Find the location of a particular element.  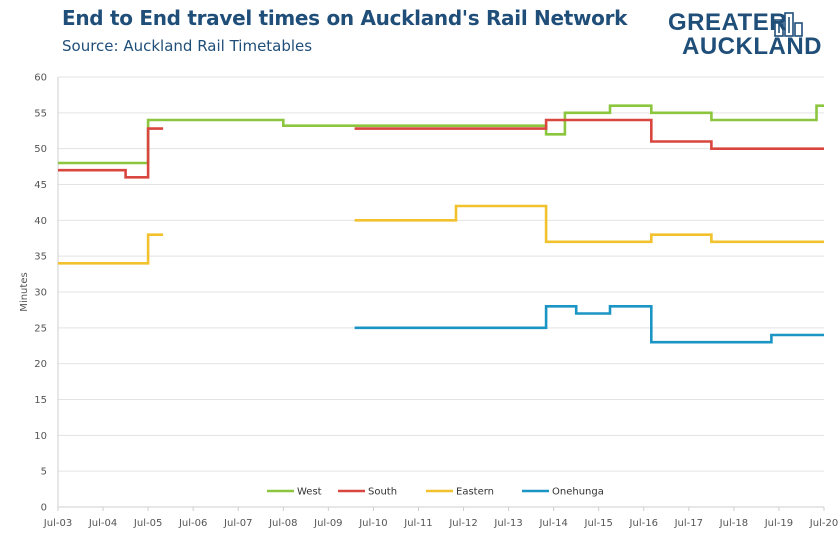

y-tick-label: 35 is located at coordinates (40, 257).